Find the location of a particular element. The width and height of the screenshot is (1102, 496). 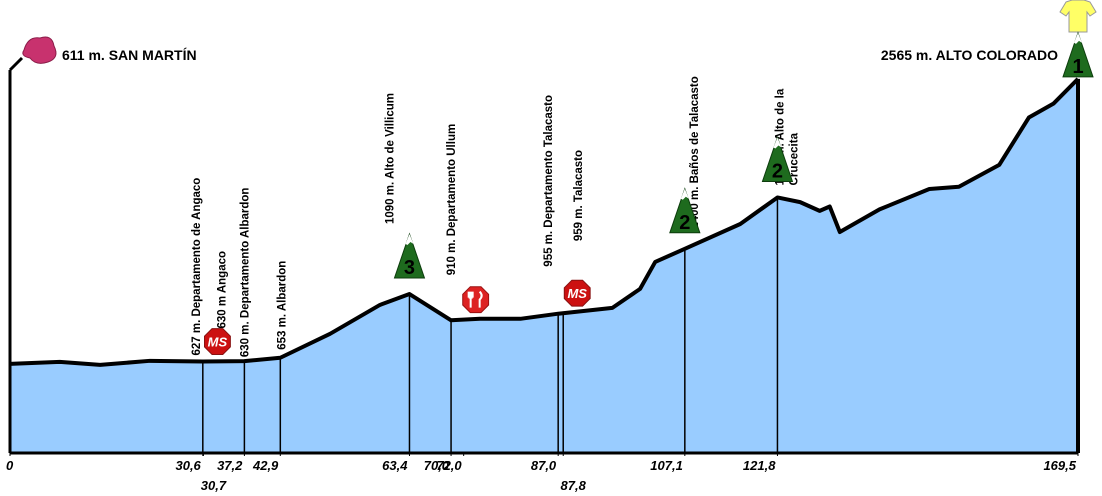

waypoint-label: 959 m. Talacasto is located at coordinates (579, 195).